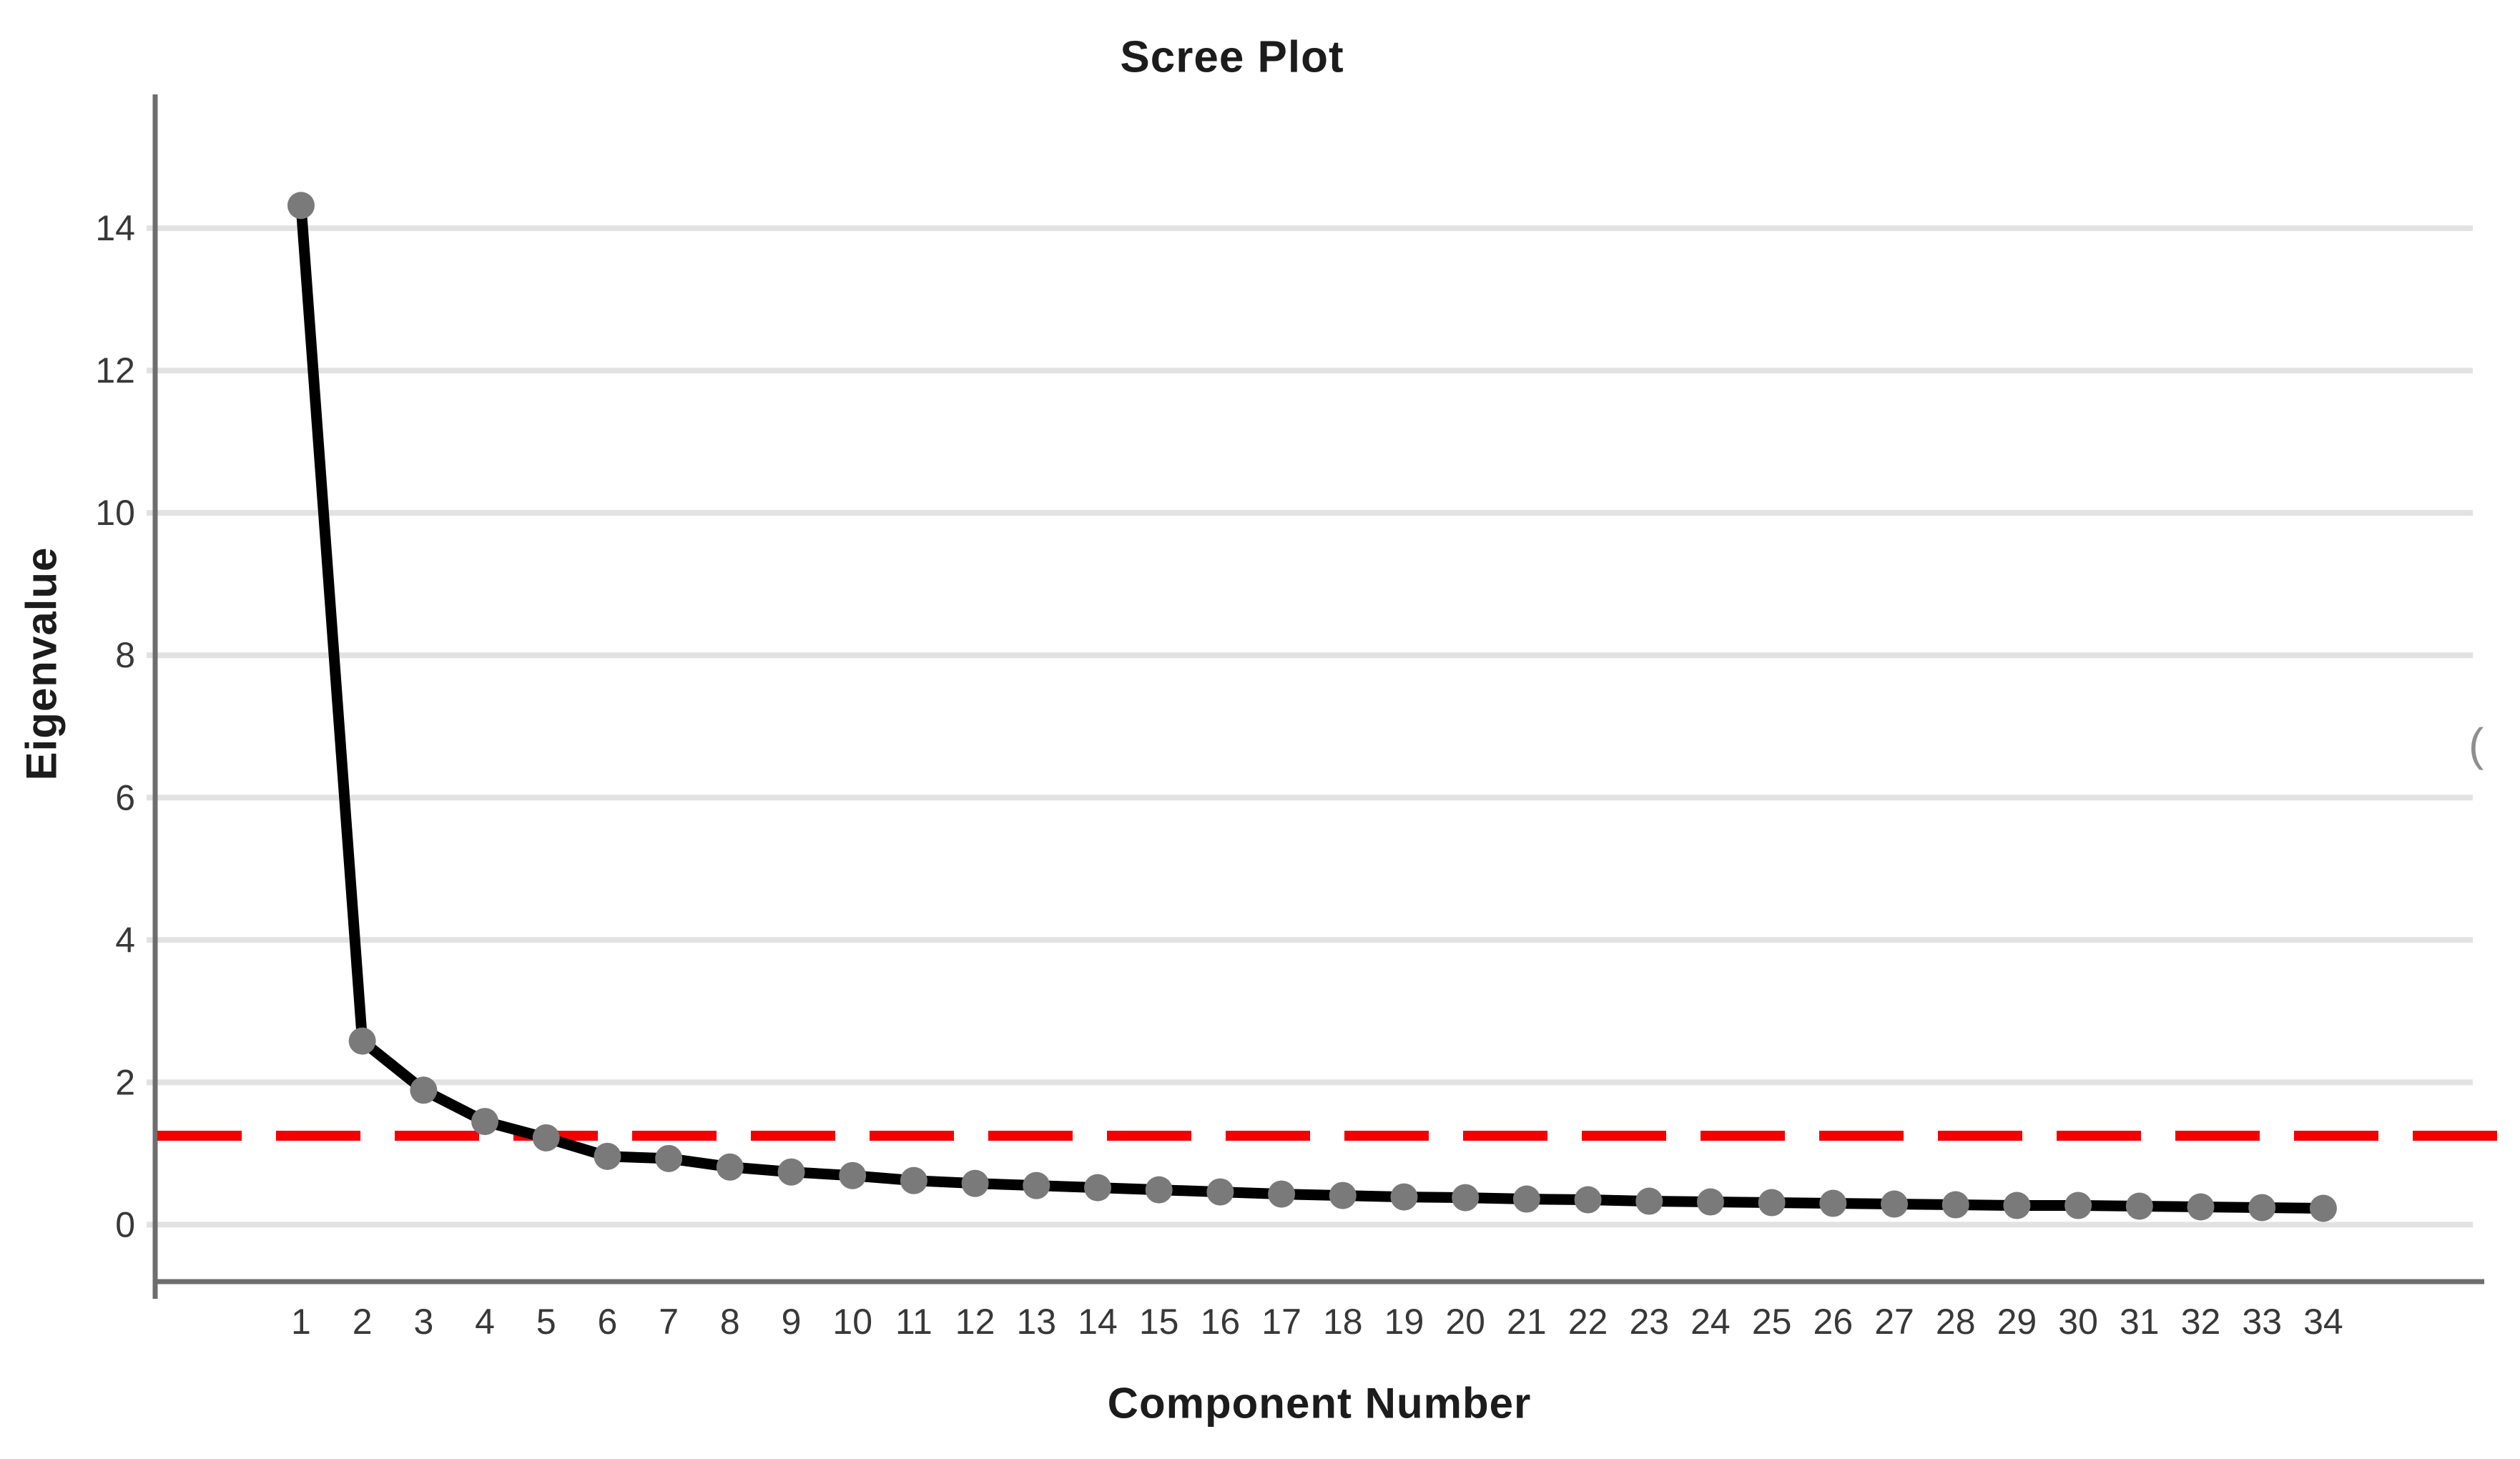  I want to click on x-tick-label-9: 9, so click(792, 1322).